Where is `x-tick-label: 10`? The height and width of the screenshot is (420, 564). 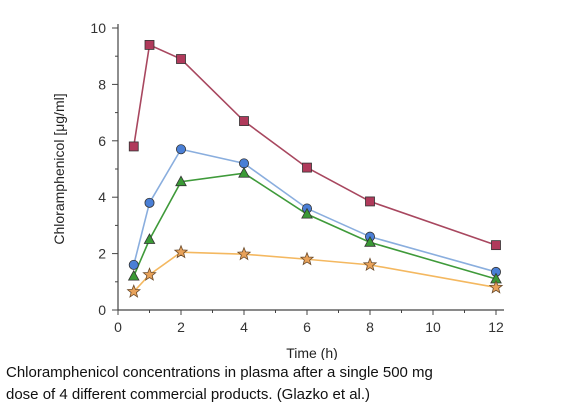 x-tick-label: 10 is located at coordinates (433, 327).